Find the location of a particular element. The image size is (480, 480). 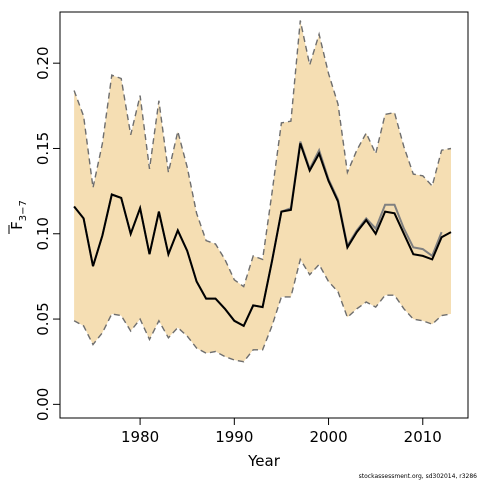

x-tick-label: 2000 is located at coordinates (328, 437).